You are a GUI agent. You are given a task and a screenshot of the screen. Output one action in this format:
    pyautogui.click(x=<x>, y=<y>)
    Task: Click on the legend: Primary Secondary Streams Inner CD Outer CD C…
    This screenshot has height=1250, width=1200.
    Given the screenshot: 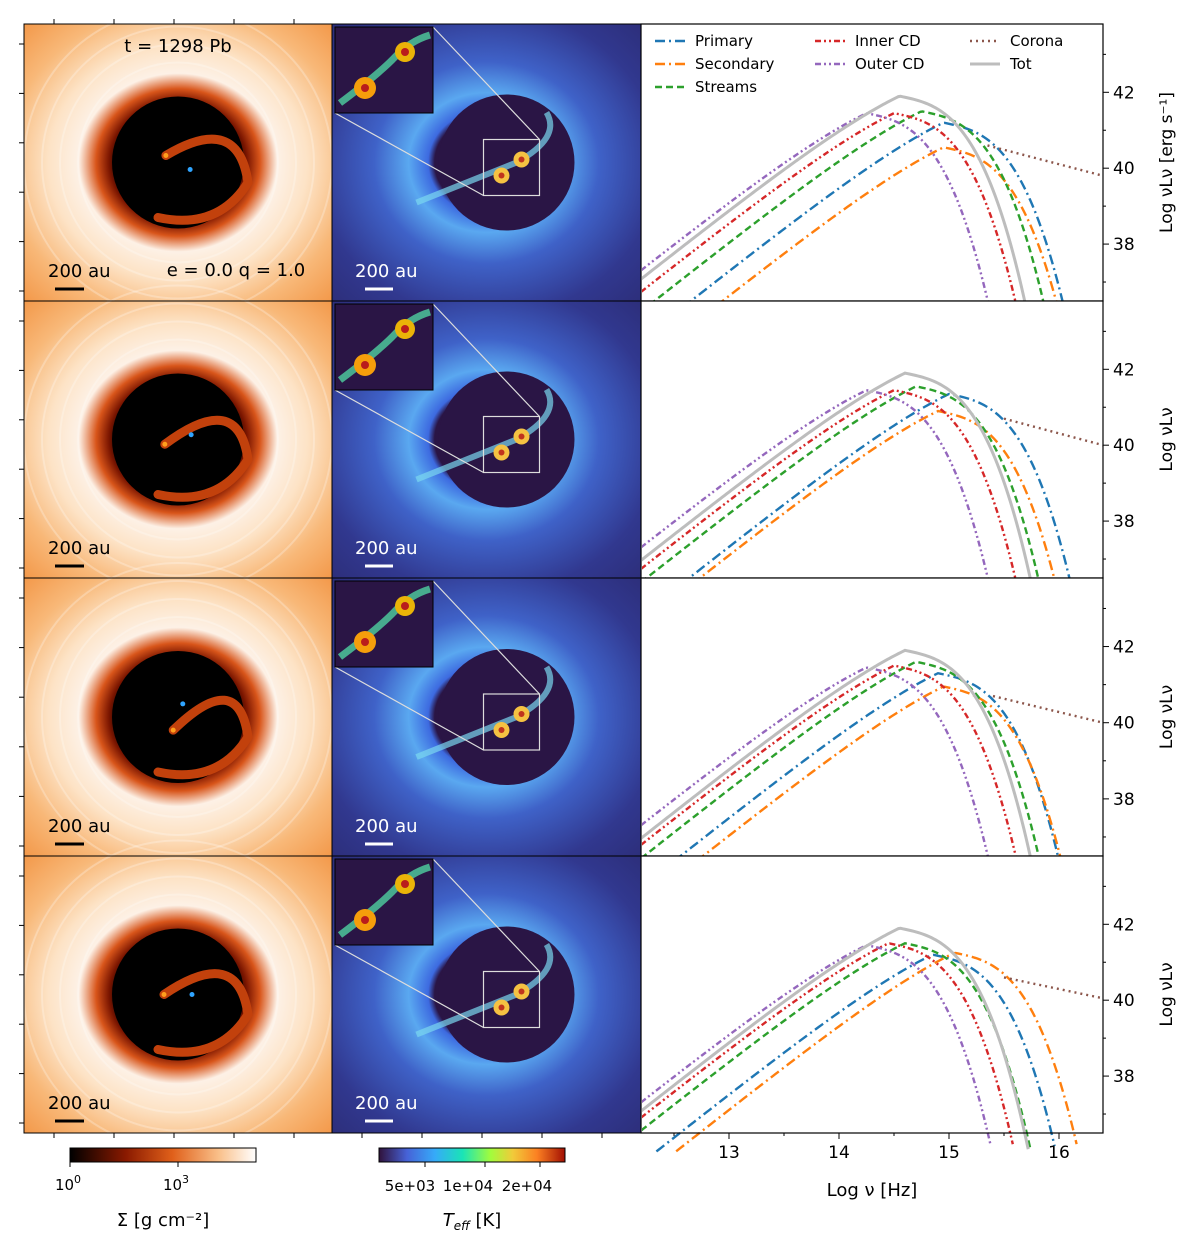 What is the action you would take?
    pyautogui.click(x=859, y=64)
    